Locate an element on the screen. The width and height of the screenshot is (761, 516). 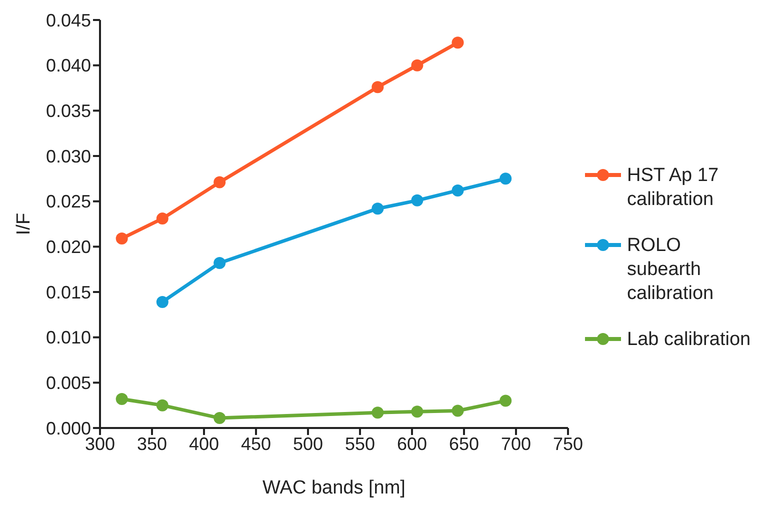
x-tick-label: 650 is located at coordinates (464, 444).